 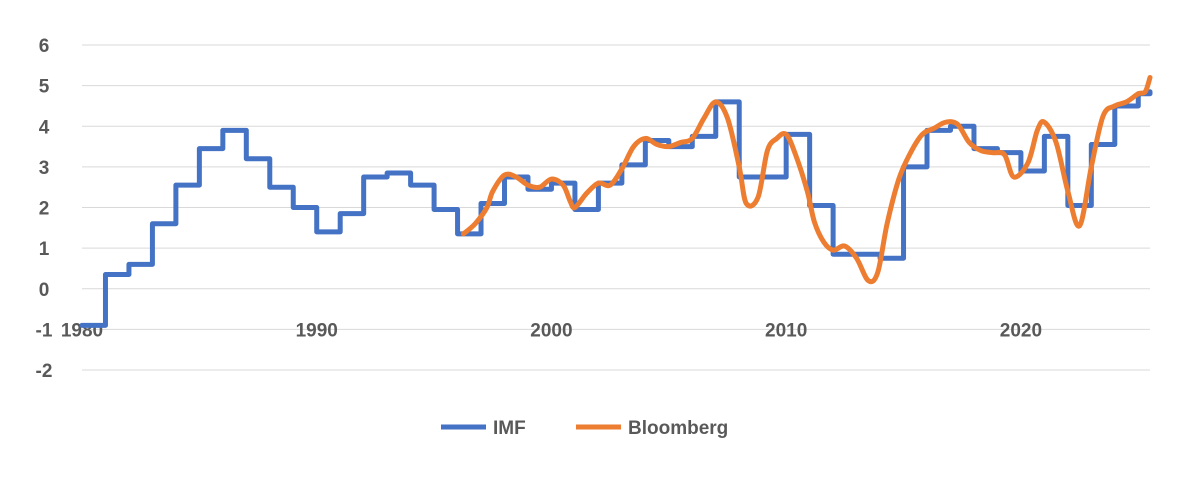 I want to click on x-tick-label: 1990, so click(x=317, y=330).